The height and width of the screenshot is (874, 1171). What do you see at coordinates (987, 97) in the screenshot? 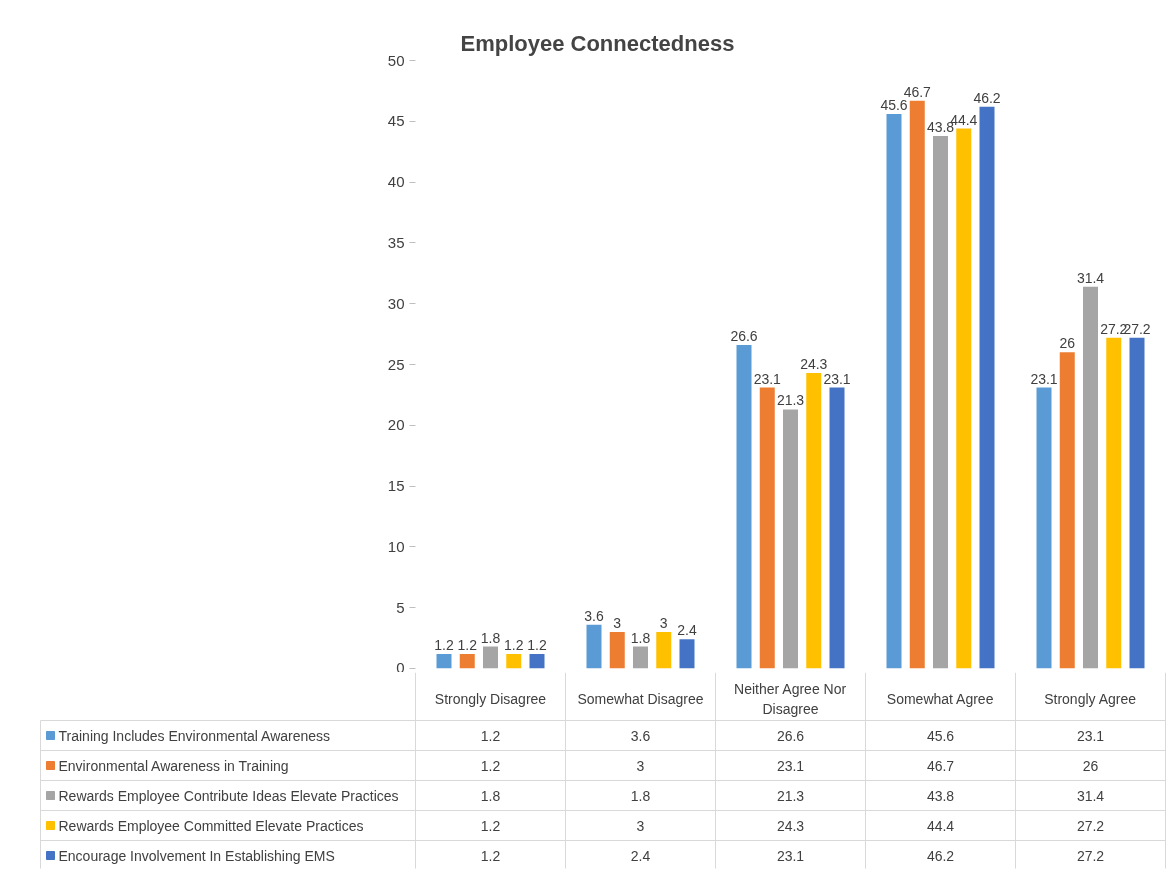
I see `text: 46.2` at bounding box center [987, 97].